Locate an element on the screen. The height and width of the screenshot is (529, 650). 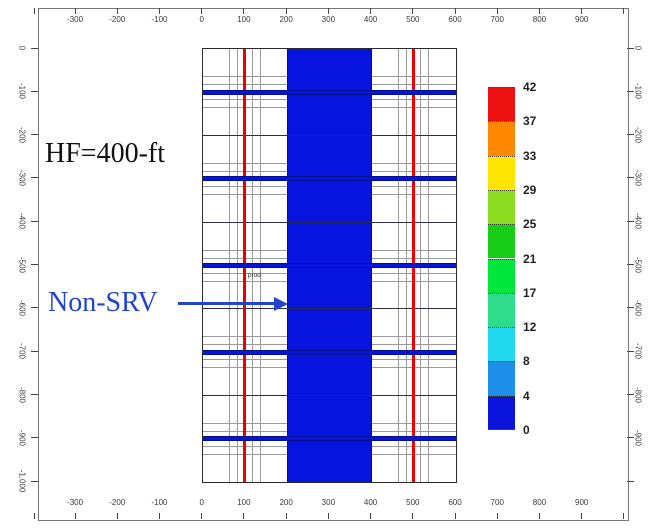
non-srv-arrowhead-icon is located at coordinates (281, 303).